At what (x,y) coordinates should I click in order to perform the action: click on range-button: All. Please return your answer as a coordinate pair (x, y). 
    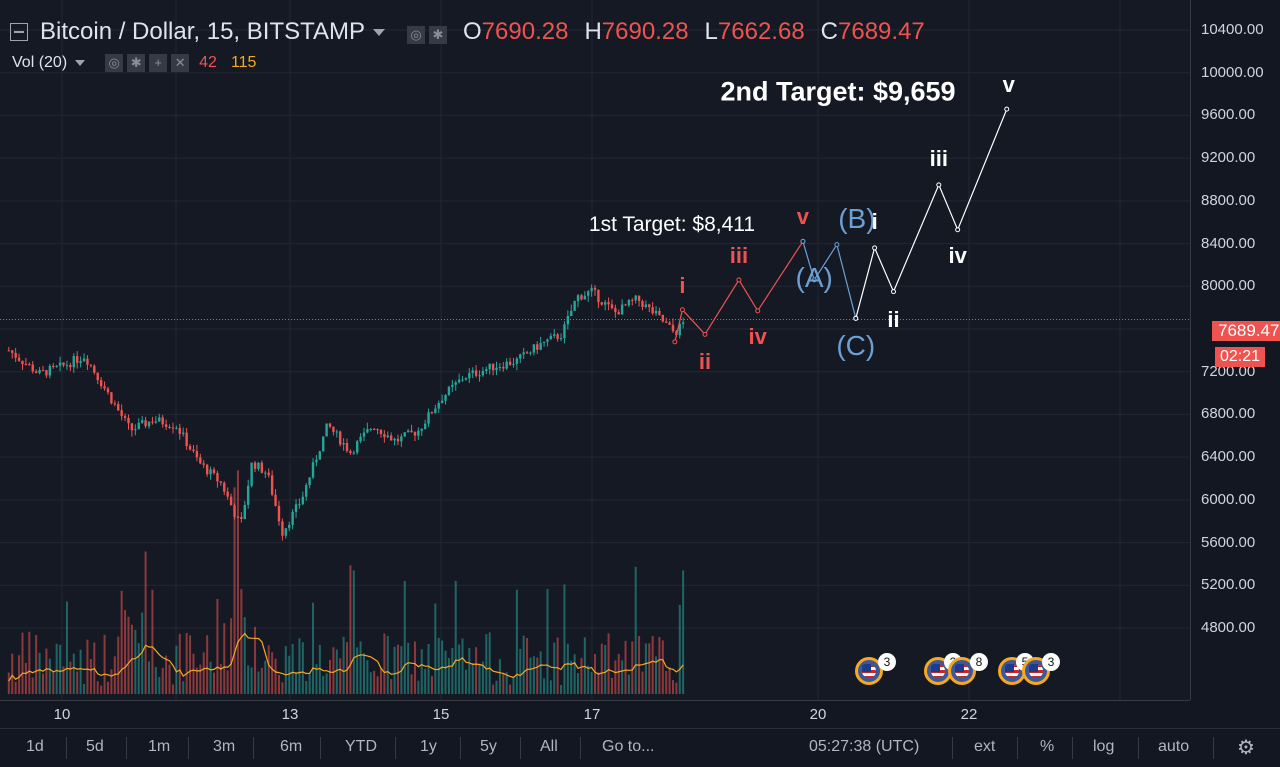
    Looking at the image, I should click on (549, 746).